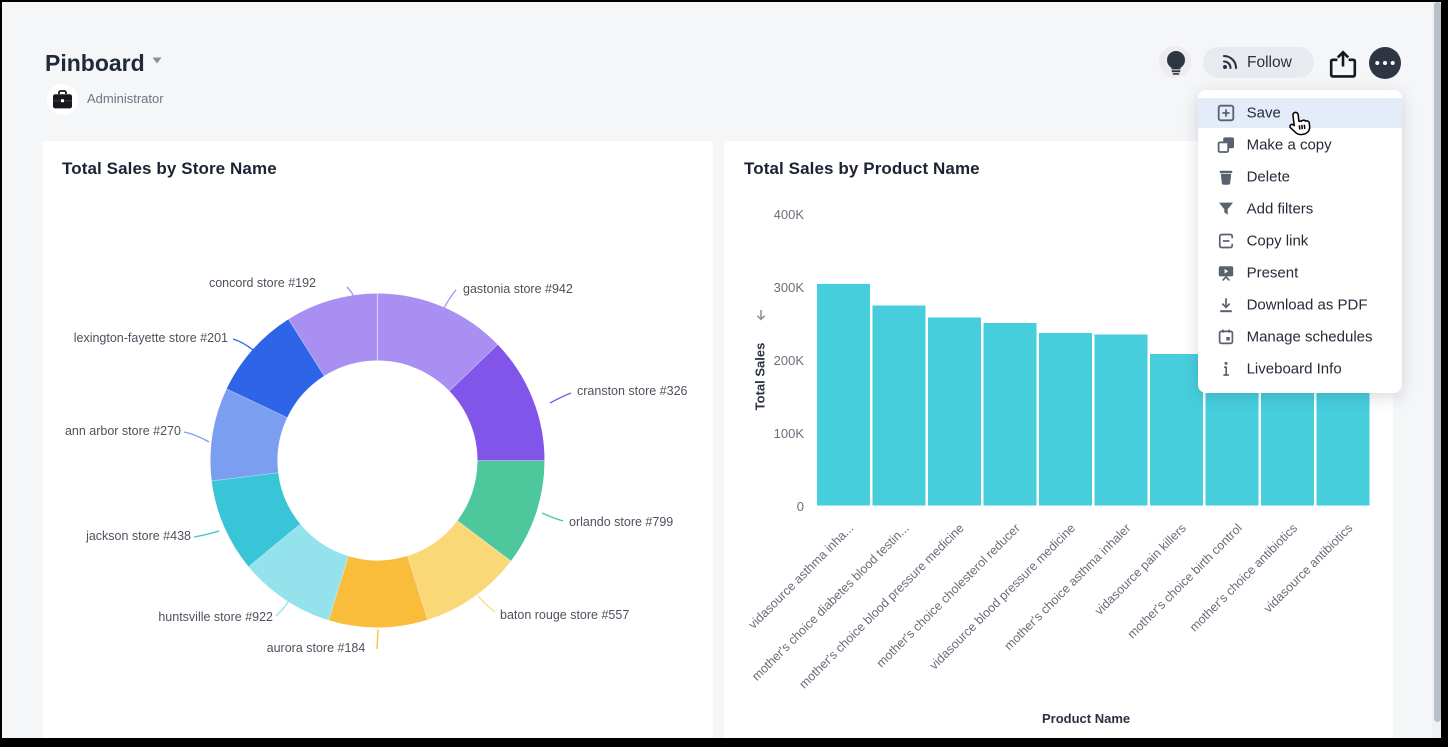 This screenshot has width=1448, height=747. Describe the element at coordinates (122, 431) in the screenshot. I see `svg-text: ann arbor store #270` at that location.